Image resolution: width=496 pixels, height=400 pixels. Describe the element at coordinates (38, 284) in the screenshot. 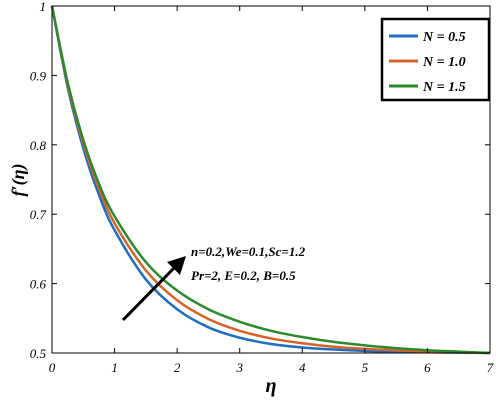

I see `y-tick-label: 0.6` at that location.